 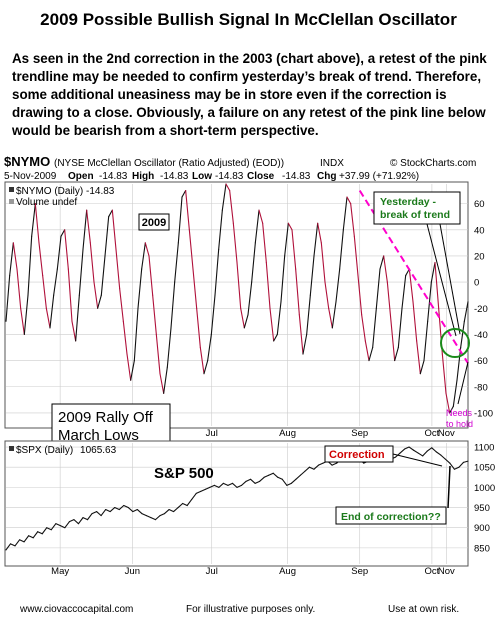 I want to click on volume-legend-swatch, so click(x=11, y=201).